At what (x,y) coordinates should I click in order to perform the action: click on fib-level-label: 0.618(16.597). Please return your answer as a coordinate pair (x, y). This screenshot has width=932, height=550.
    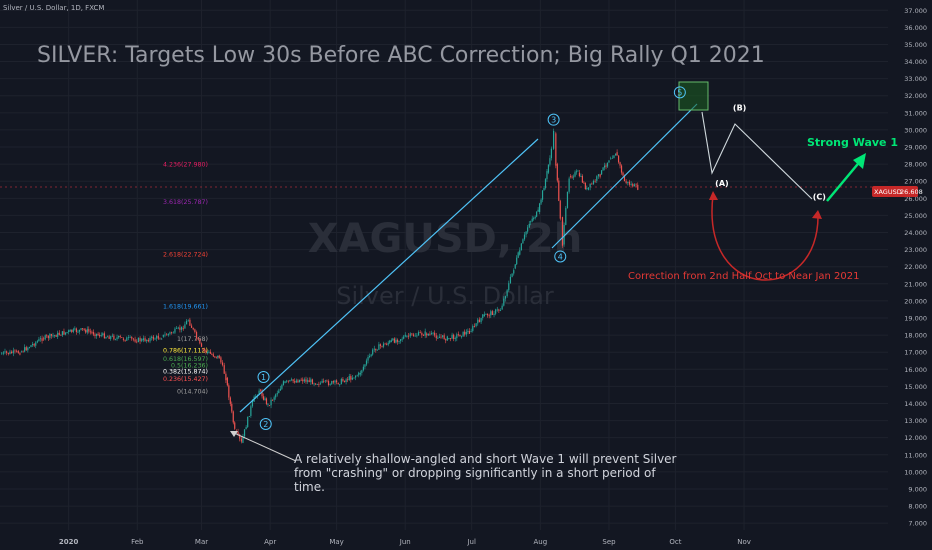
    Looking at the image, I should click on (185, 359).